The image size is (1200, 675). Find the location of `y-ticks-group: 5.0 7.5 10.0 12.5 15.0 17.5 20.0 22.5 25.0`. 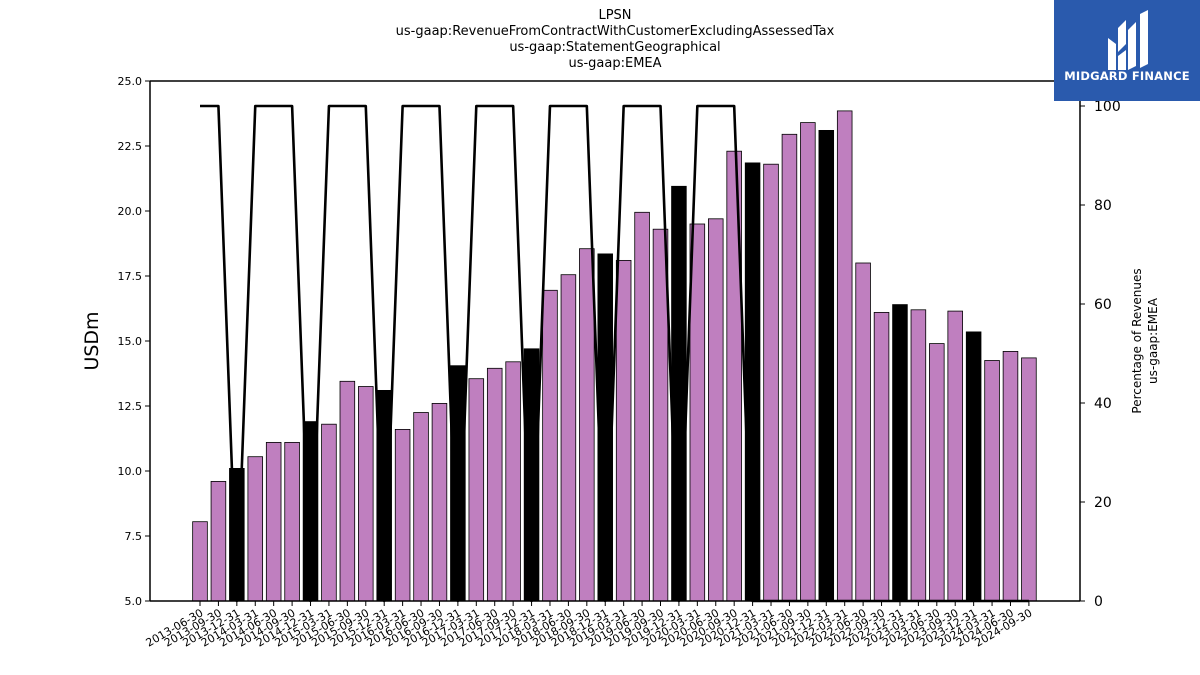

y-ticks-group: 5.0 7.5 10.0 12.5 15.0 17.5 20.0 22.5 25.0 is located at coordinates (134, 341).